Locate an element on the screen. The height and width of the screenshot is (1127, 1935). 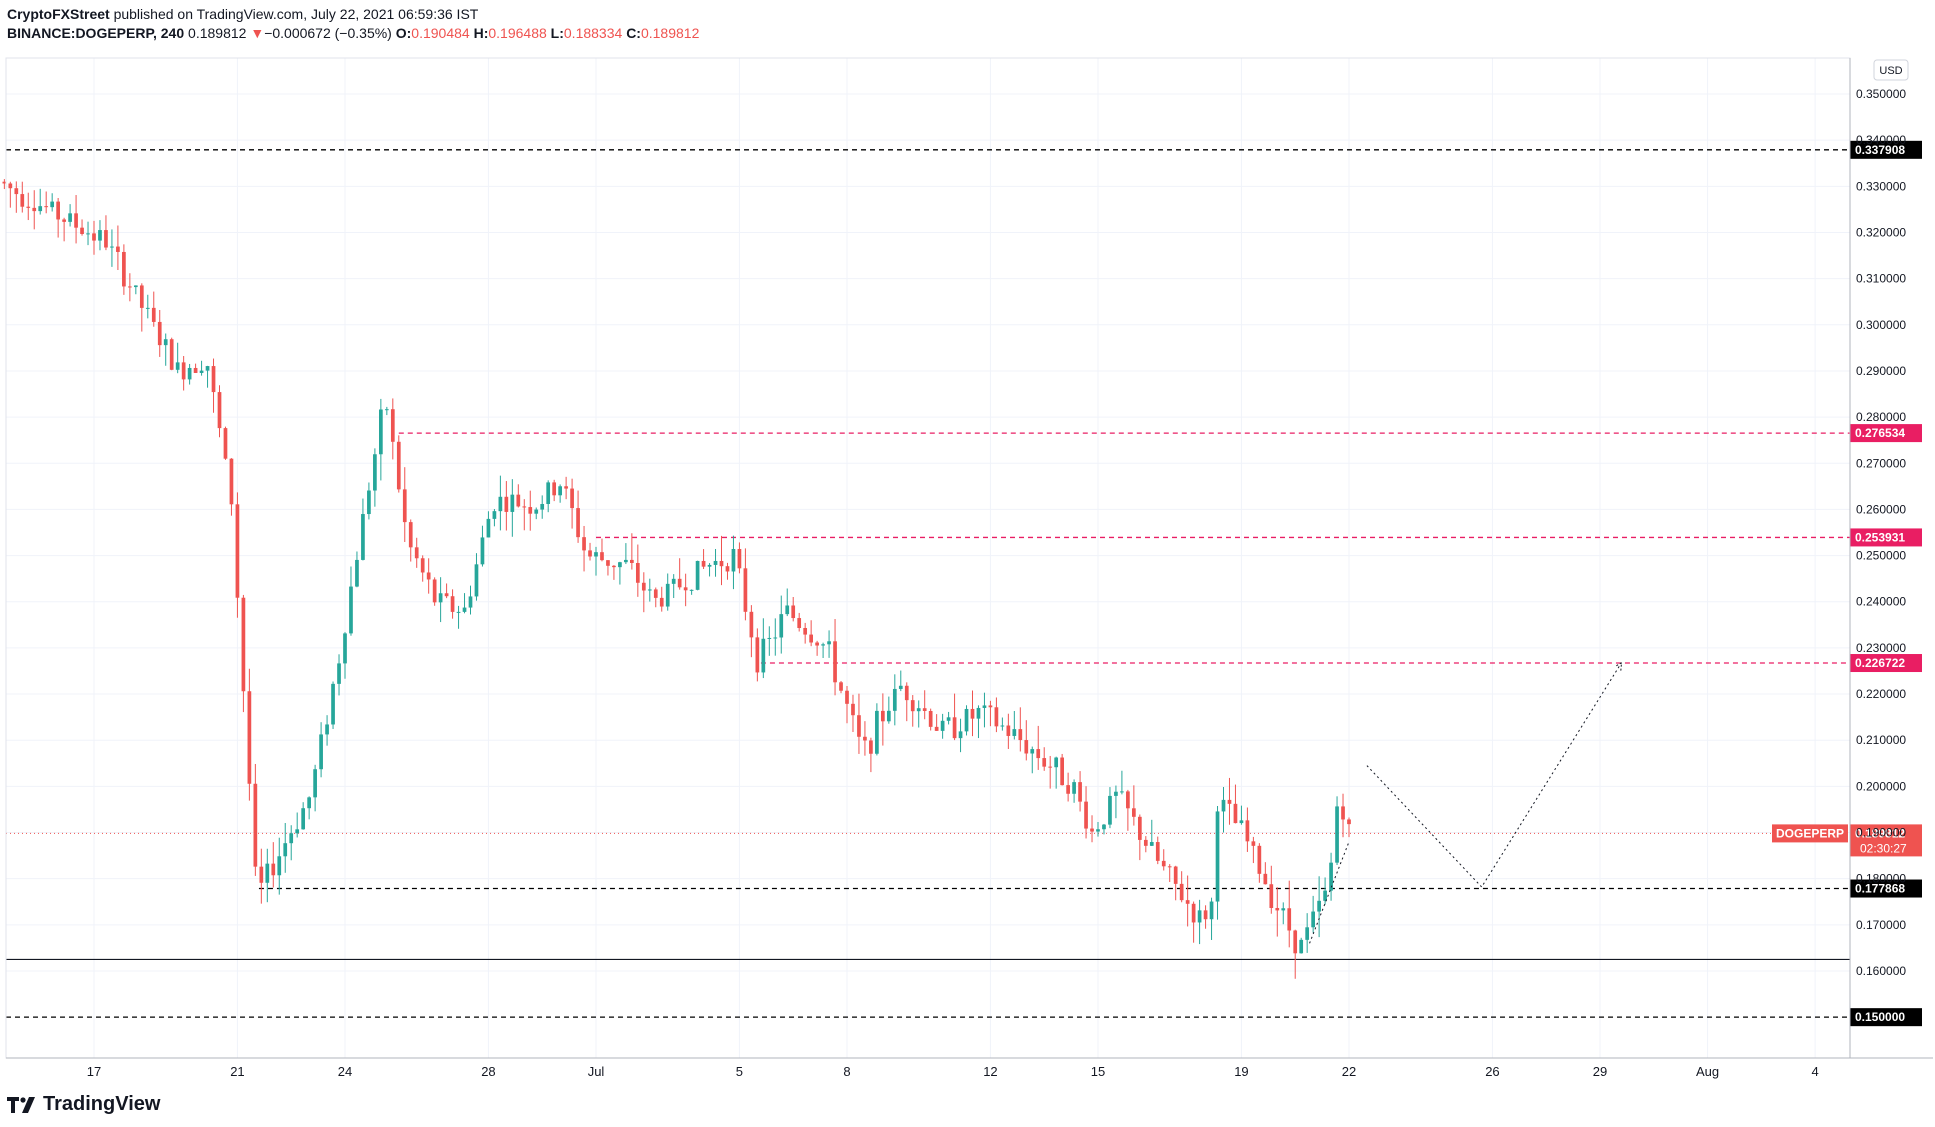
symbol-tag-box is located at coordinates (1810, 833).